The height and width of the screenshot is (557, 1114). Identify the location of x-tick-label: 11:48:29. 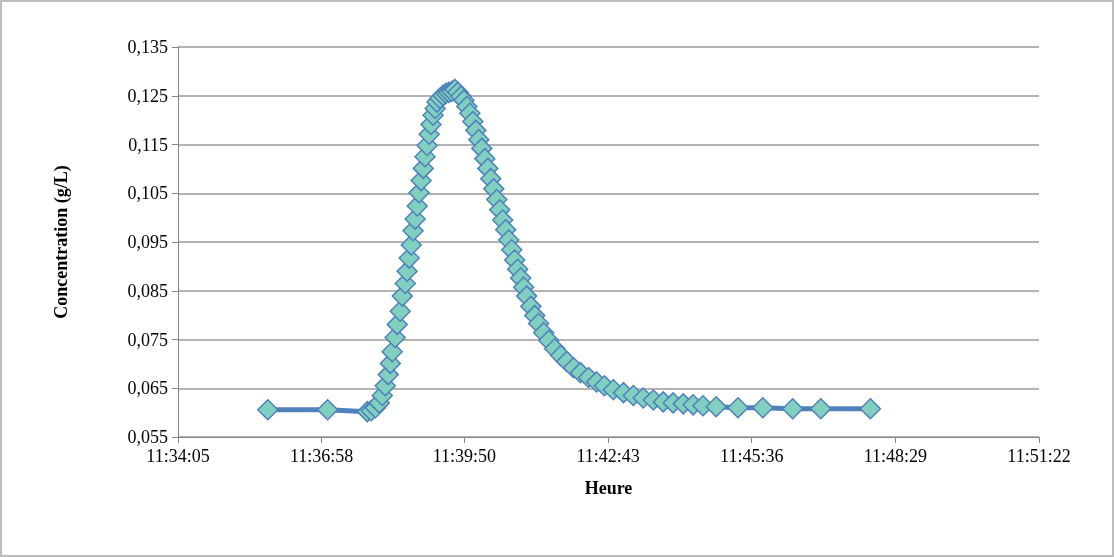
(895, 456).